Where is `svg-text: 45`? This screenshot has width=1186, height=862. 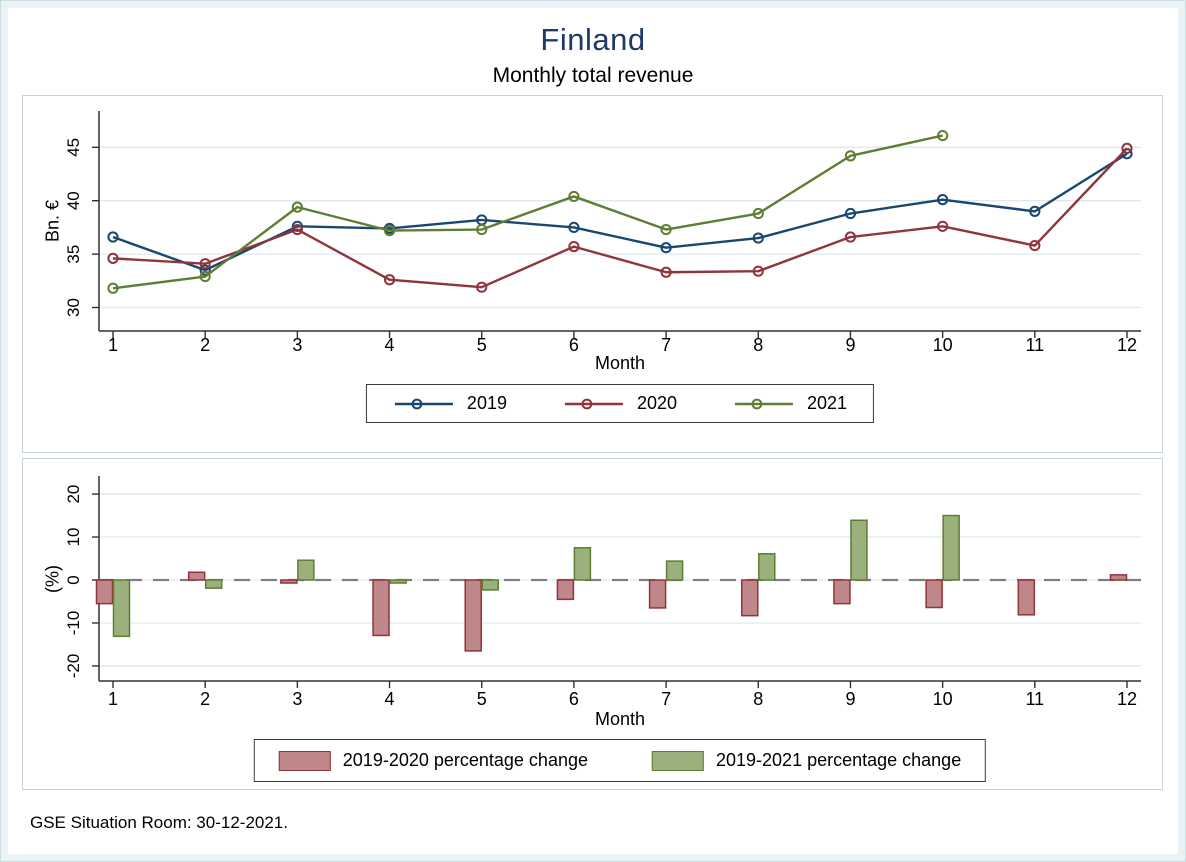
svg-text: 45 is located at coordinates (73, 147).